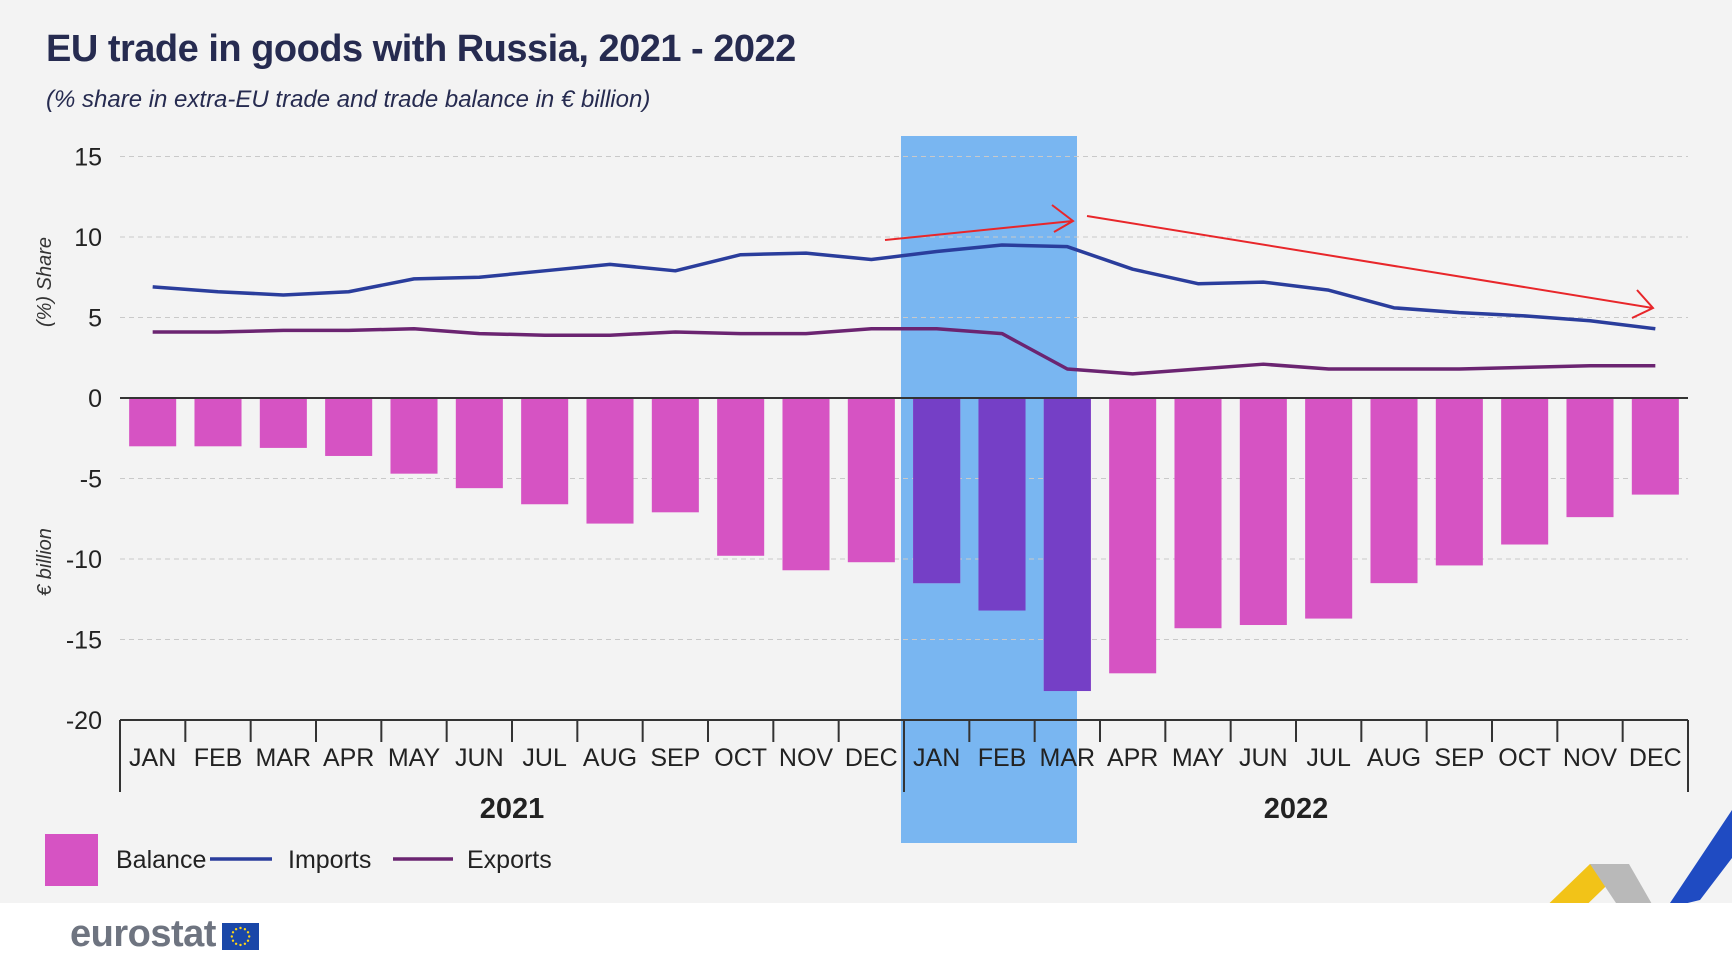  Describe the element at coordinates (1643, 304) in the screenshot. I see `trend-arrow-down-head` at that location.